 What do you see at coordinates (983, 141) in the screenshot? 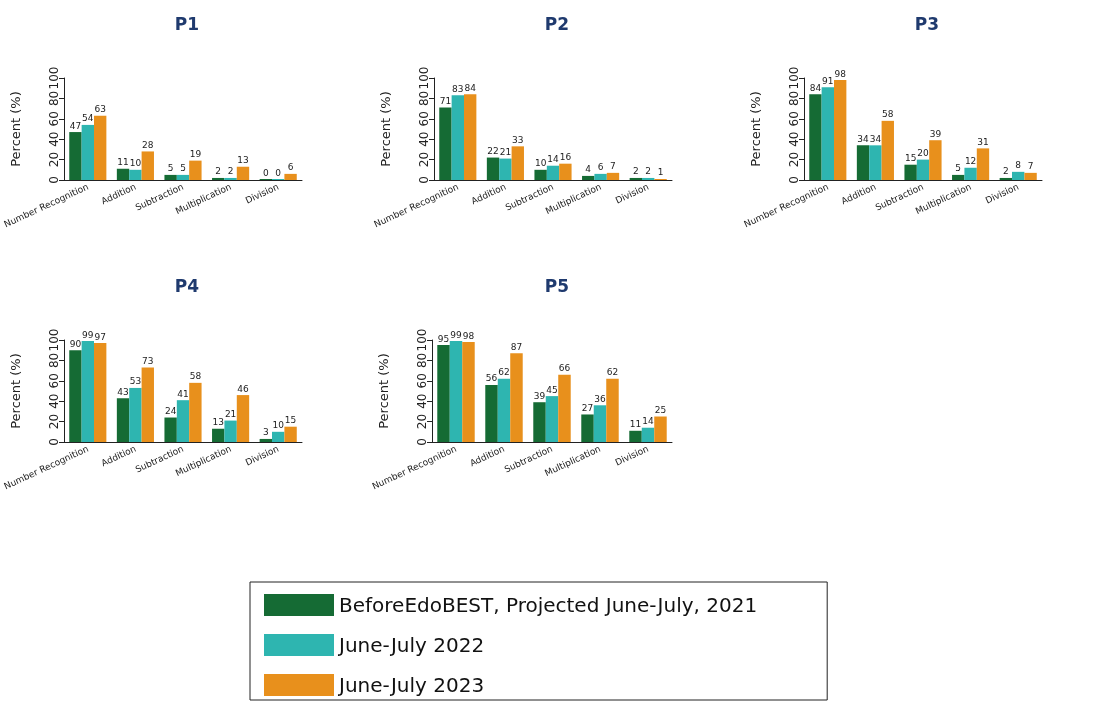
I see `data-label: 31` at bounding box center [983, 141].